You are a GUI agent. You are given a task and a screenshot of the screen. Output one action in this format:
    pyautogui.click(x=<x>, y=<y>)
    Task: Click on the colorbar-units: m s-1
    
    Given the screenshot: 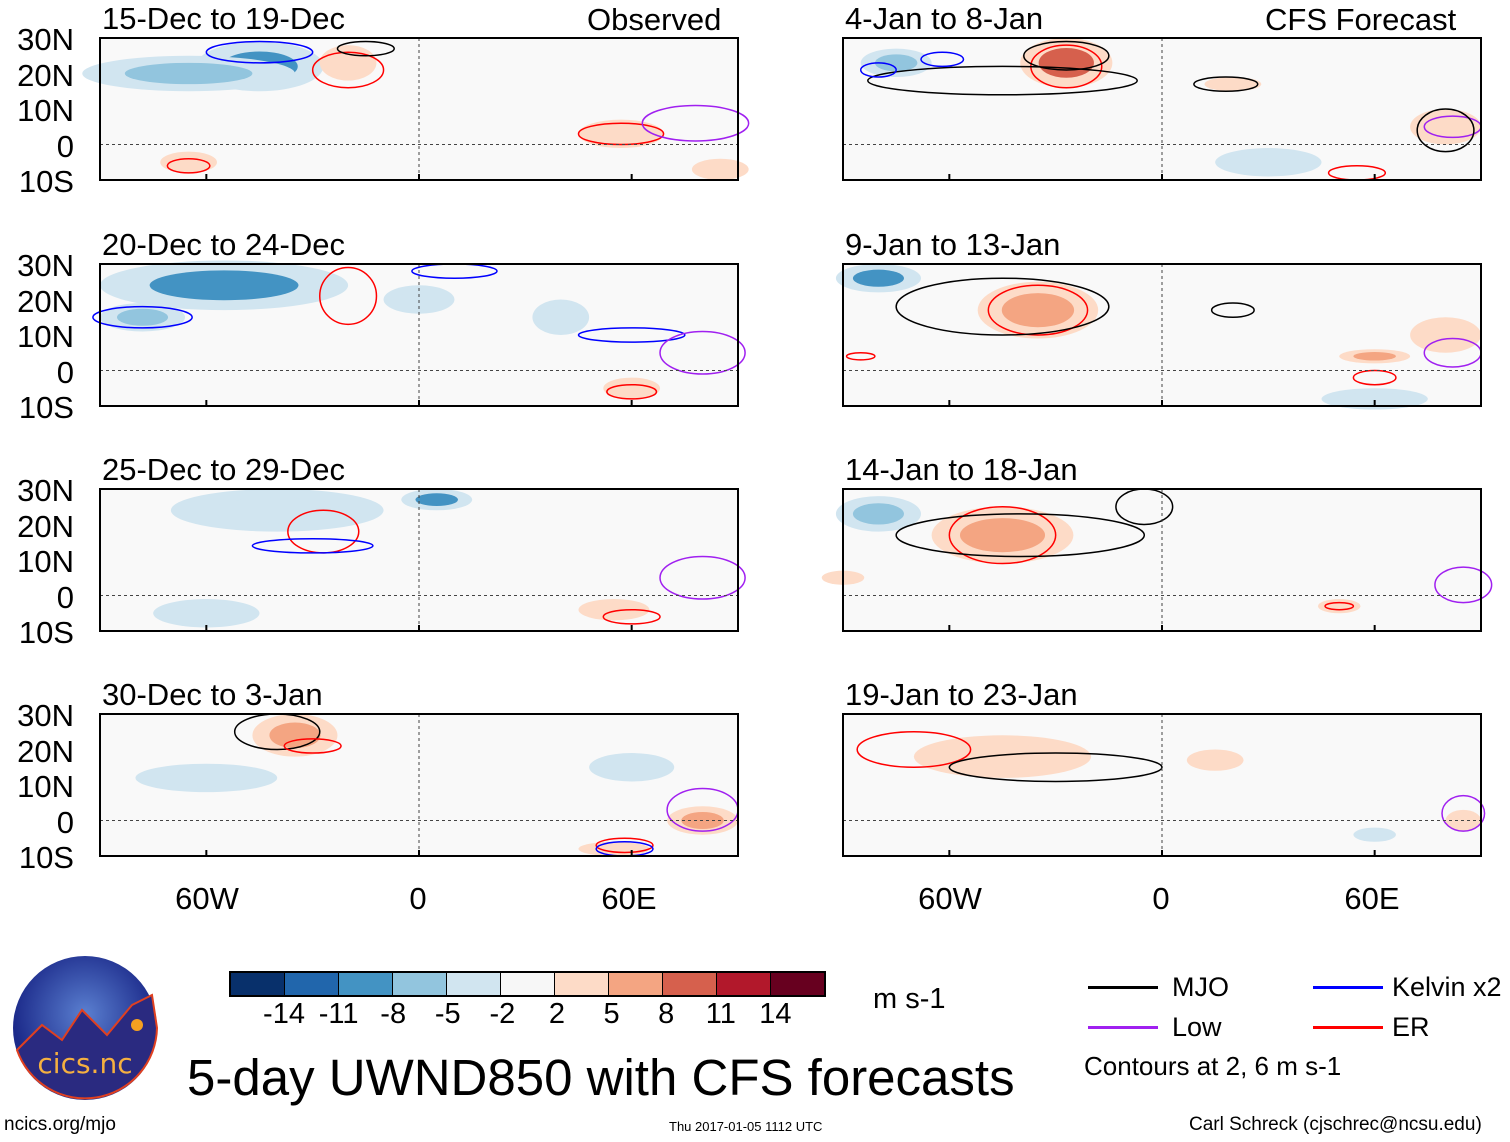 What is the action you would take?
    pyautogui.click(x=909, y=999)
    